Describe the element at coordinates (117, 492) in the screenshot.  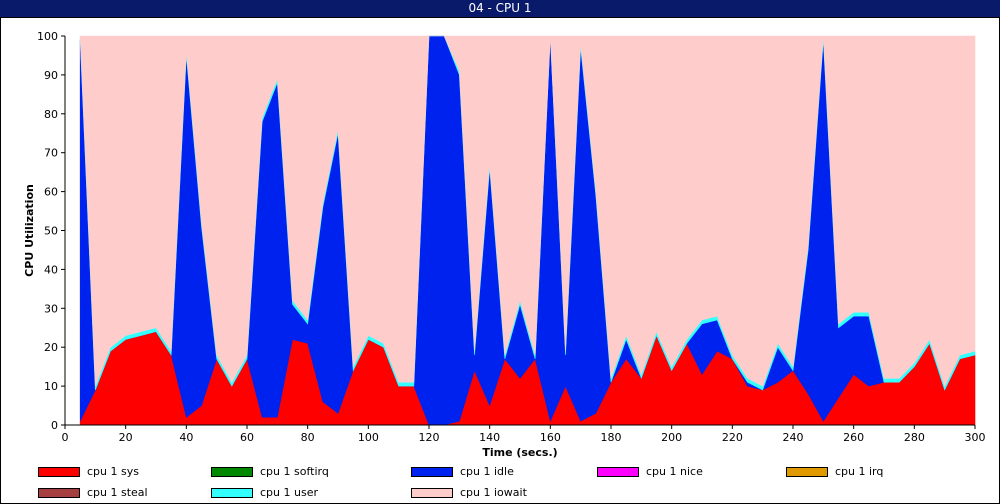
I see `legend-label: cpu 1 steal` at that location.